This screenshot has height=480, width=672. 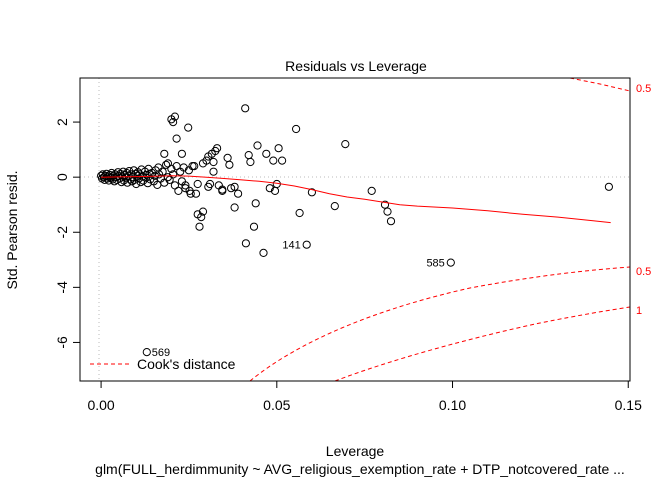 I want to click on x-tick-label: 0.15, so click(x=628, y=405).